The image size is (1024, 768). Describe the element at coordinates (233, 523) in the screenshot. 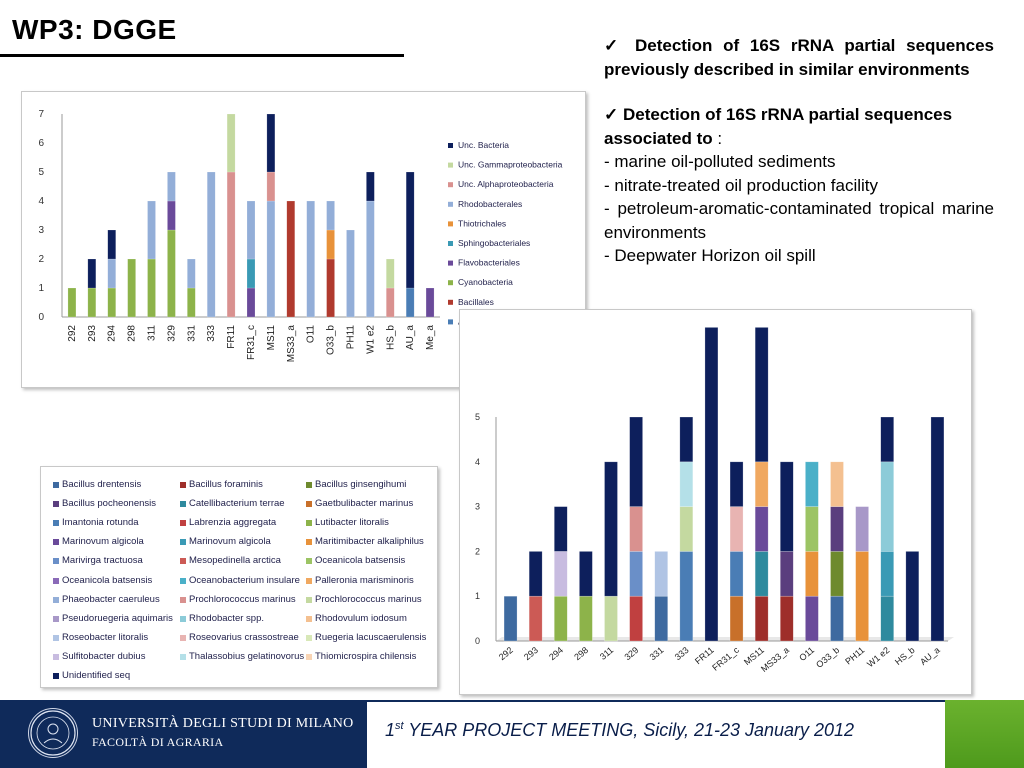

I see `legend-label: Labrenzia aggregata` at that location.